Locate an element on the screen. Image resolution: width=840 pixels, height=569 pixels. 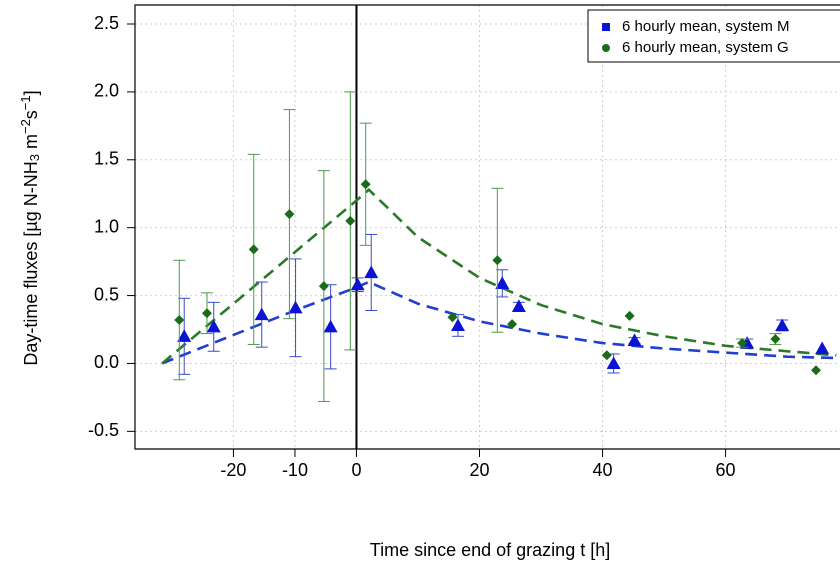
x-tick-label: -10 is located at coordinates (295, 470).